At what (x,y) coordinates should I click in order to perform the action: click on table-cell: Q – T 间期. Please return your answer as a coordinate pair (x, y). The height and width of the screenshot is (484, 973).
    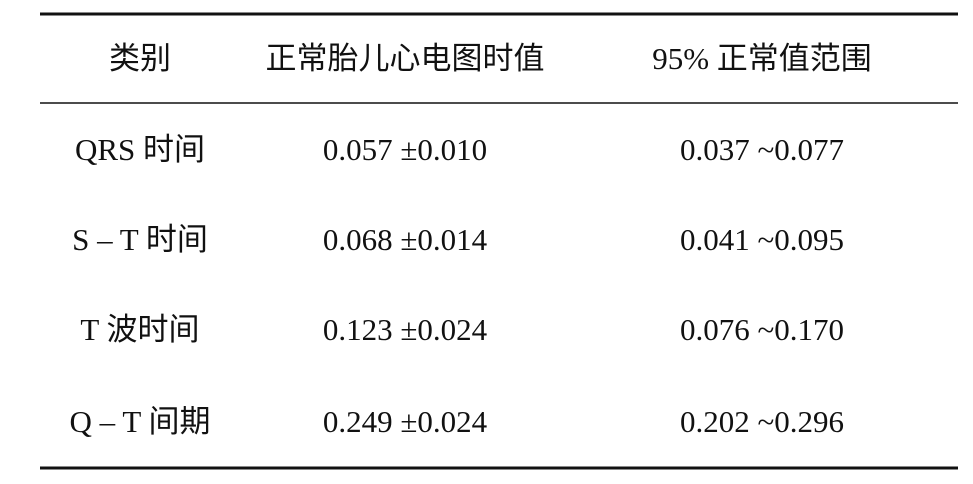
    Looking at the image, I should click on (140, 421).